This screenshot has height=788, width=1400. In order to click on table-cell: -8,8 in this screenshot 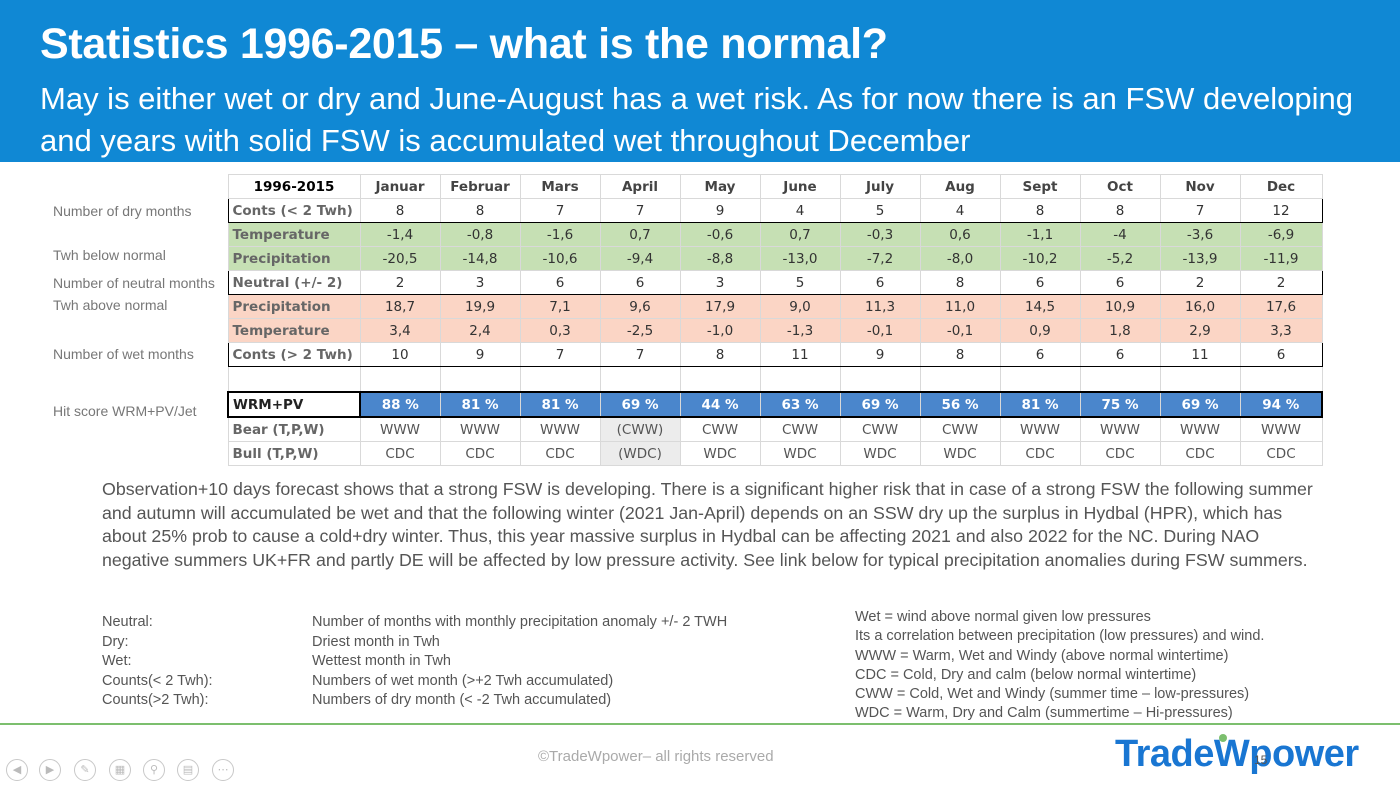, I will do `click(720, 258)`.